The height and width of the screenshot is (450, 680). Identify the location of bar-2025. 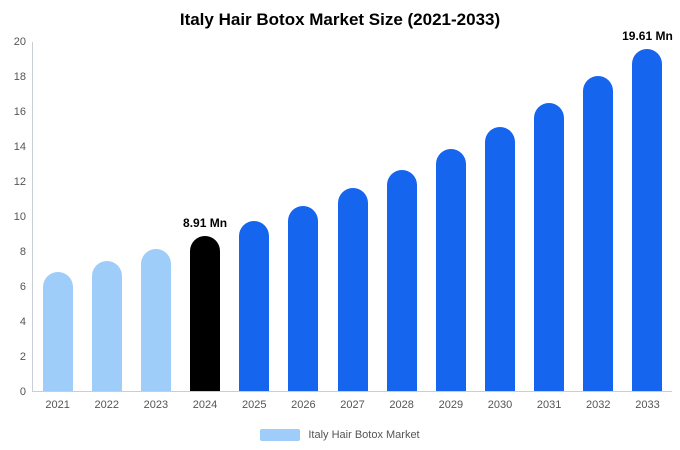
(254, 306).